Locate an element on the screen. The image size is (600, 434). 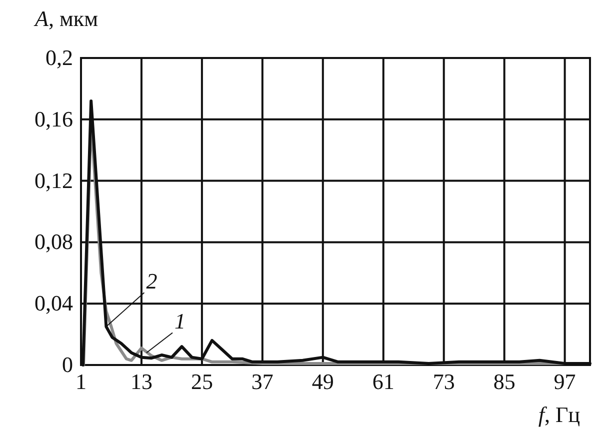
annotation: 2 is located at coordinates (152, 281).